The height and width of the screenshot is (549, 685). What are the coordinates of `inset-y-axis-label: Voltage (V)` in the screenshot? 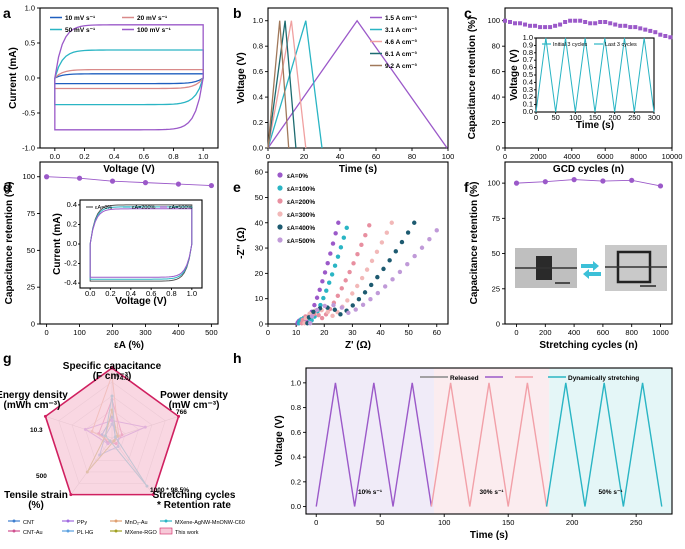 It's located at (514, 74).